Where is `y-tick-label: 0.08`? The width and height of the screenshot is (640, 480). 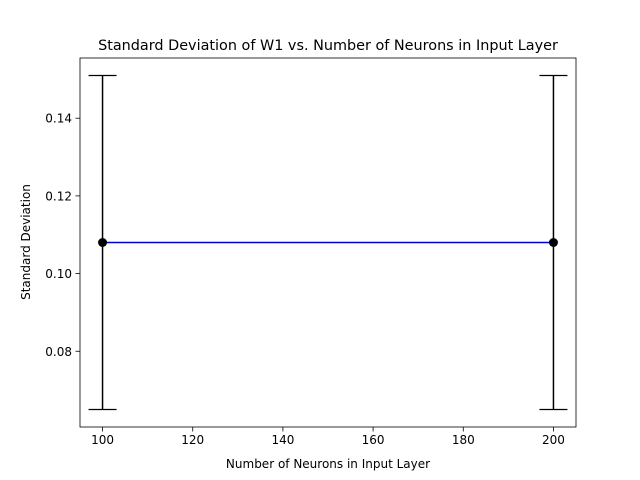
y-tick-label: 0.08 is located at coordinates (58, 352).